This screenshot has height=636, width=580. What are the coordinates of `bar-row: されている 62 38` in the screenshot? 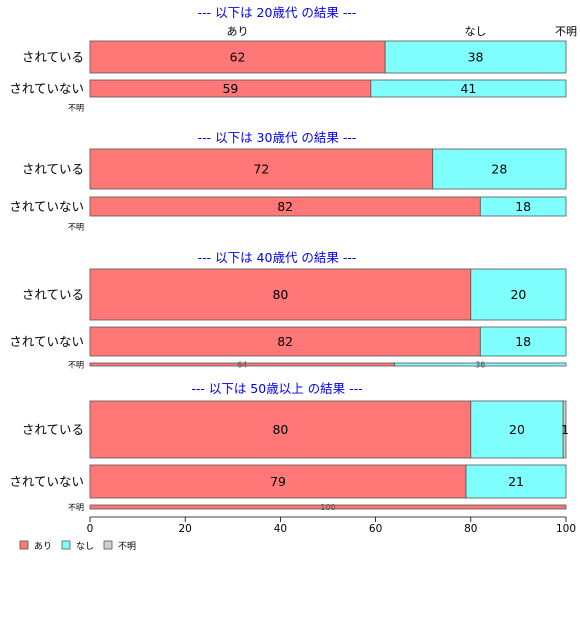 It's located at (294, 57).